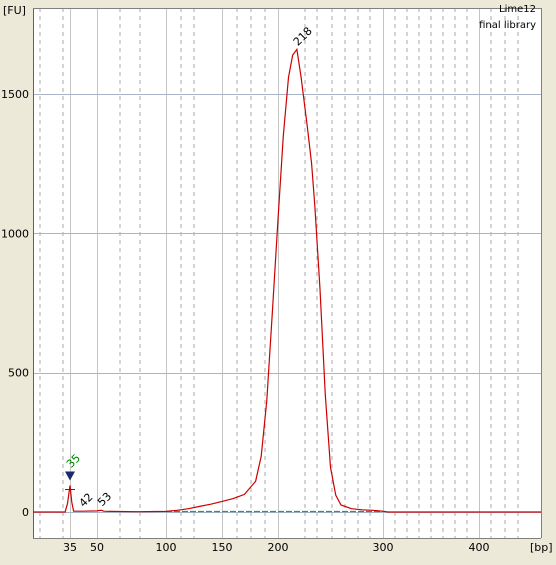 Image resolution: width=556 pixels, height=565 pixels. I want to click on x-axis-label: [bp], so click(541, 547).